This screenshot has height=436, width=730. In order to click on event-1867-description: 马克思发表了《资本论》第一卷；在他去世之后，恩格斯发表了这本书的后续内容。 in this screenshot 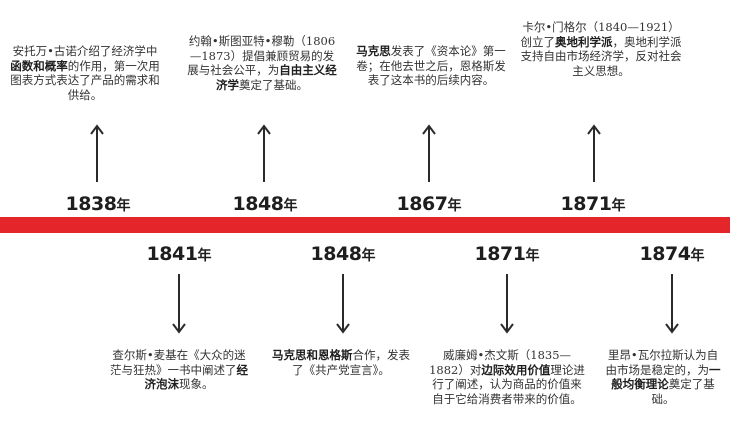, I will do `click(431, 66)`.